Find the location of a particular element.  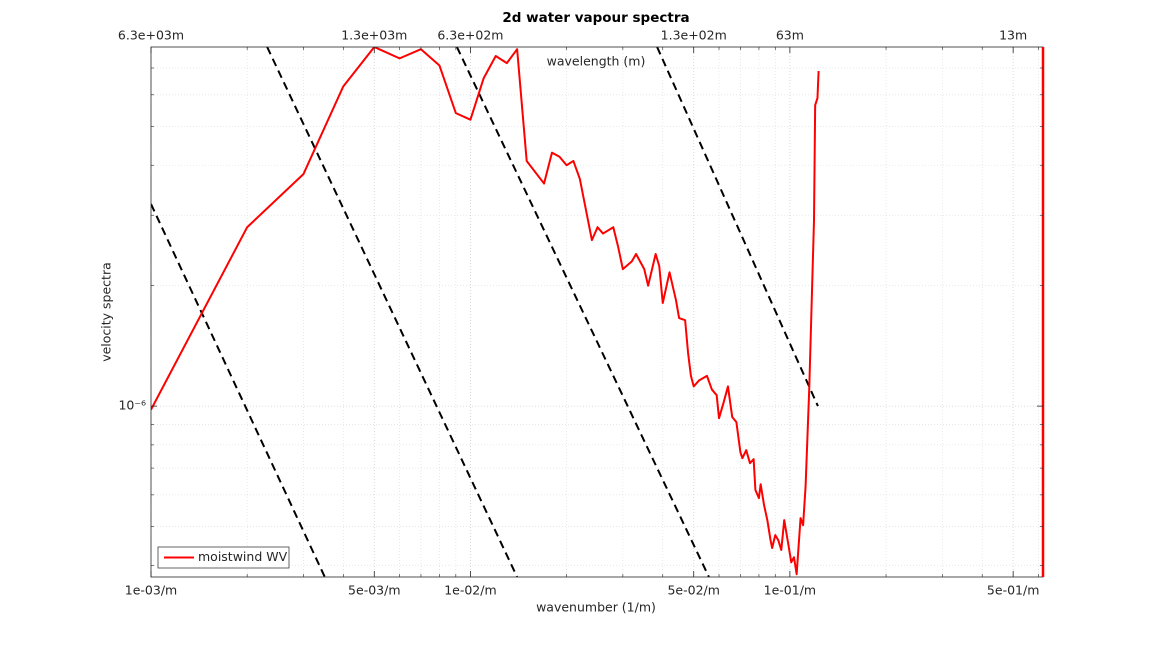

legend-label: moistwind WV is located at coordinates (243, 556).